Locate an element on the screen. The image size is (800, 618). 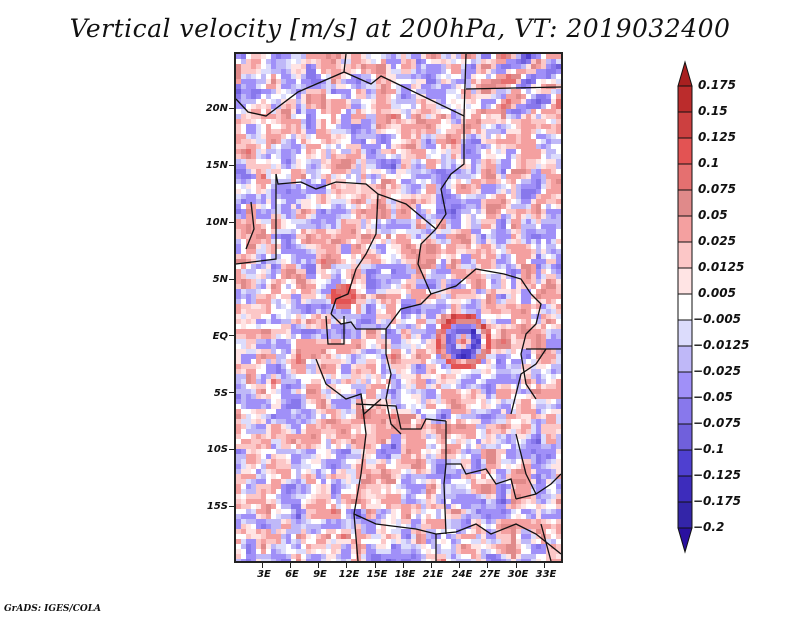
colorbar-min-arrow is located at coordinates (685, 540).